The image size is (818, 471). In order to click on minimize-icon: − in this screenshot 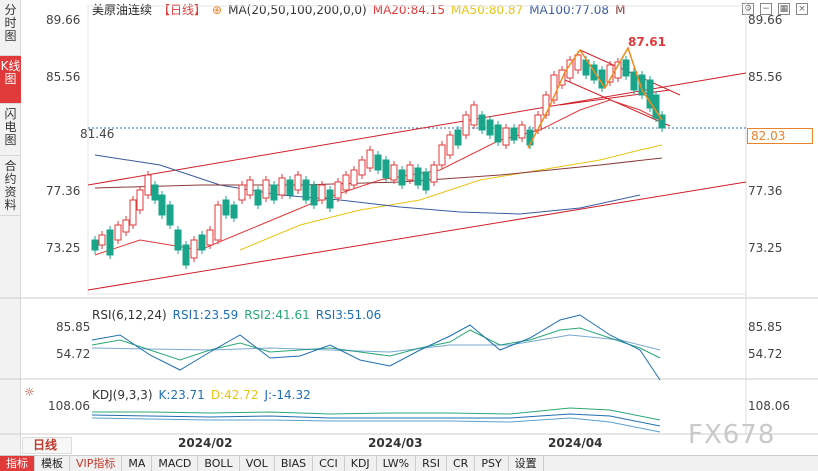, I will do `click(766, 9)`.